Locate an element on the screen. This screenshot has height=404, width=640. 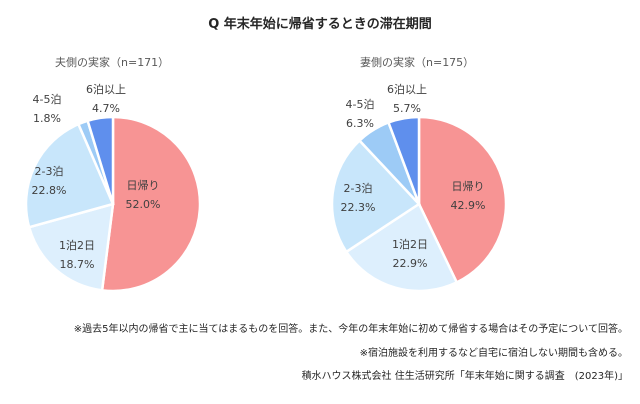
right-label-6haku: 6泊以上 5.7% is located at coordinates (407, 99).